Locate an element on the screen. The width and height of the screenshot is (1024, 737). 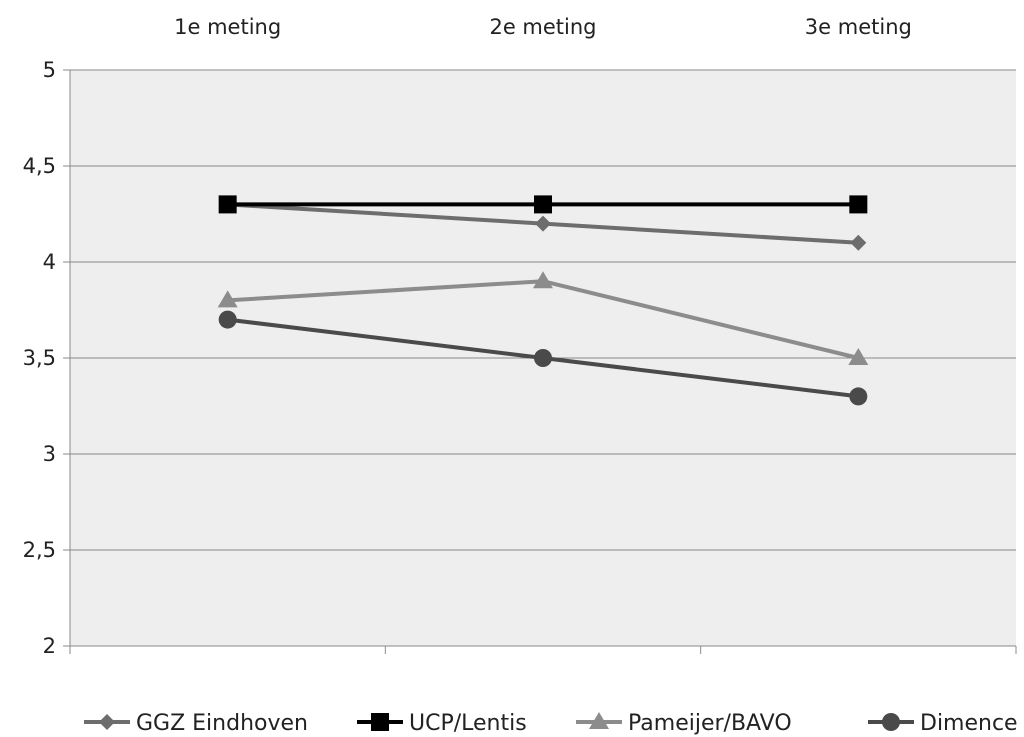
y-tick-label: 3,5 is located at coordinates (39, 358).